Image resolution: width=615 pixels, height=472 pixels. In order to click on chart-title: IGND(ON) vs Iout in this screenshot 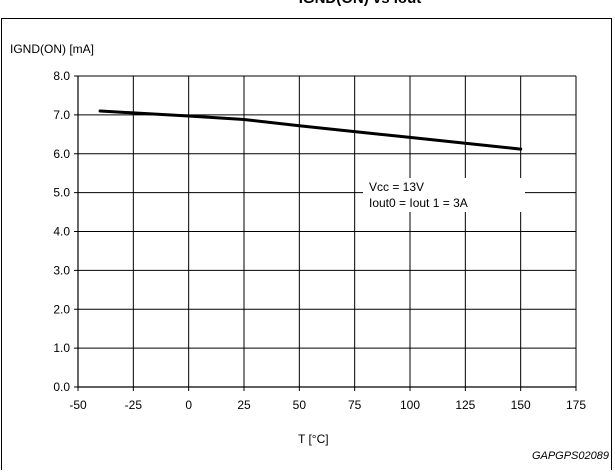, I will do `click(360, 5)`.